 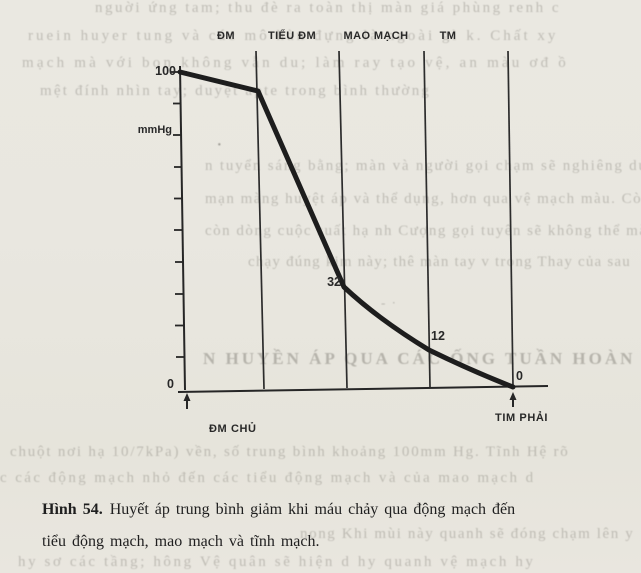 What do you see at coordinates (376, 36) in the screenshot?
I see `column-header-mao-mach: MAO MẠCH` at bounding box center [376, 36].